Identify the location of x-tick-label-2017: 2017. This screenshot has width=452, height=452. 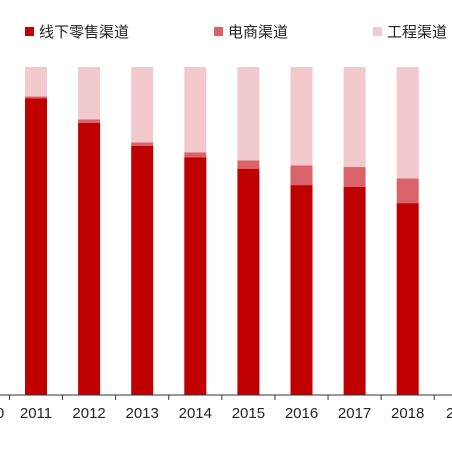
(354, 413).